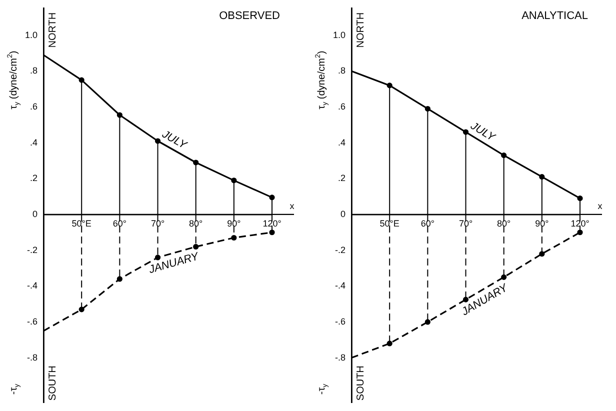 Image resolution: width=616 pixels, height=411 pixels. I want to click on chart-title: ANALYTICAL, so click(555, 16).